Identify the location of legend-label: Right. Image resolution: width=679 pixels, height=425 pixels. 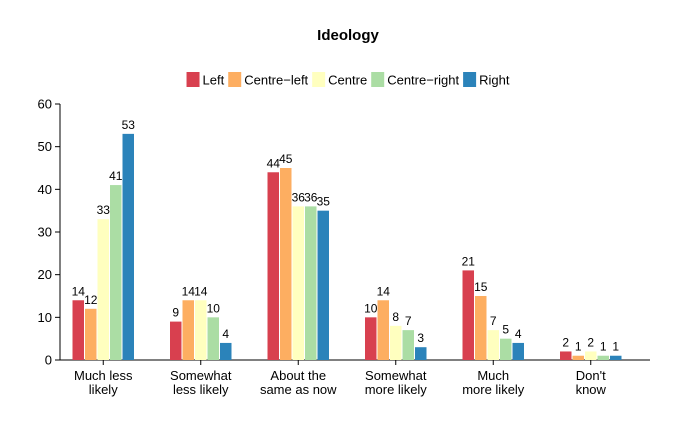
(494, 80).